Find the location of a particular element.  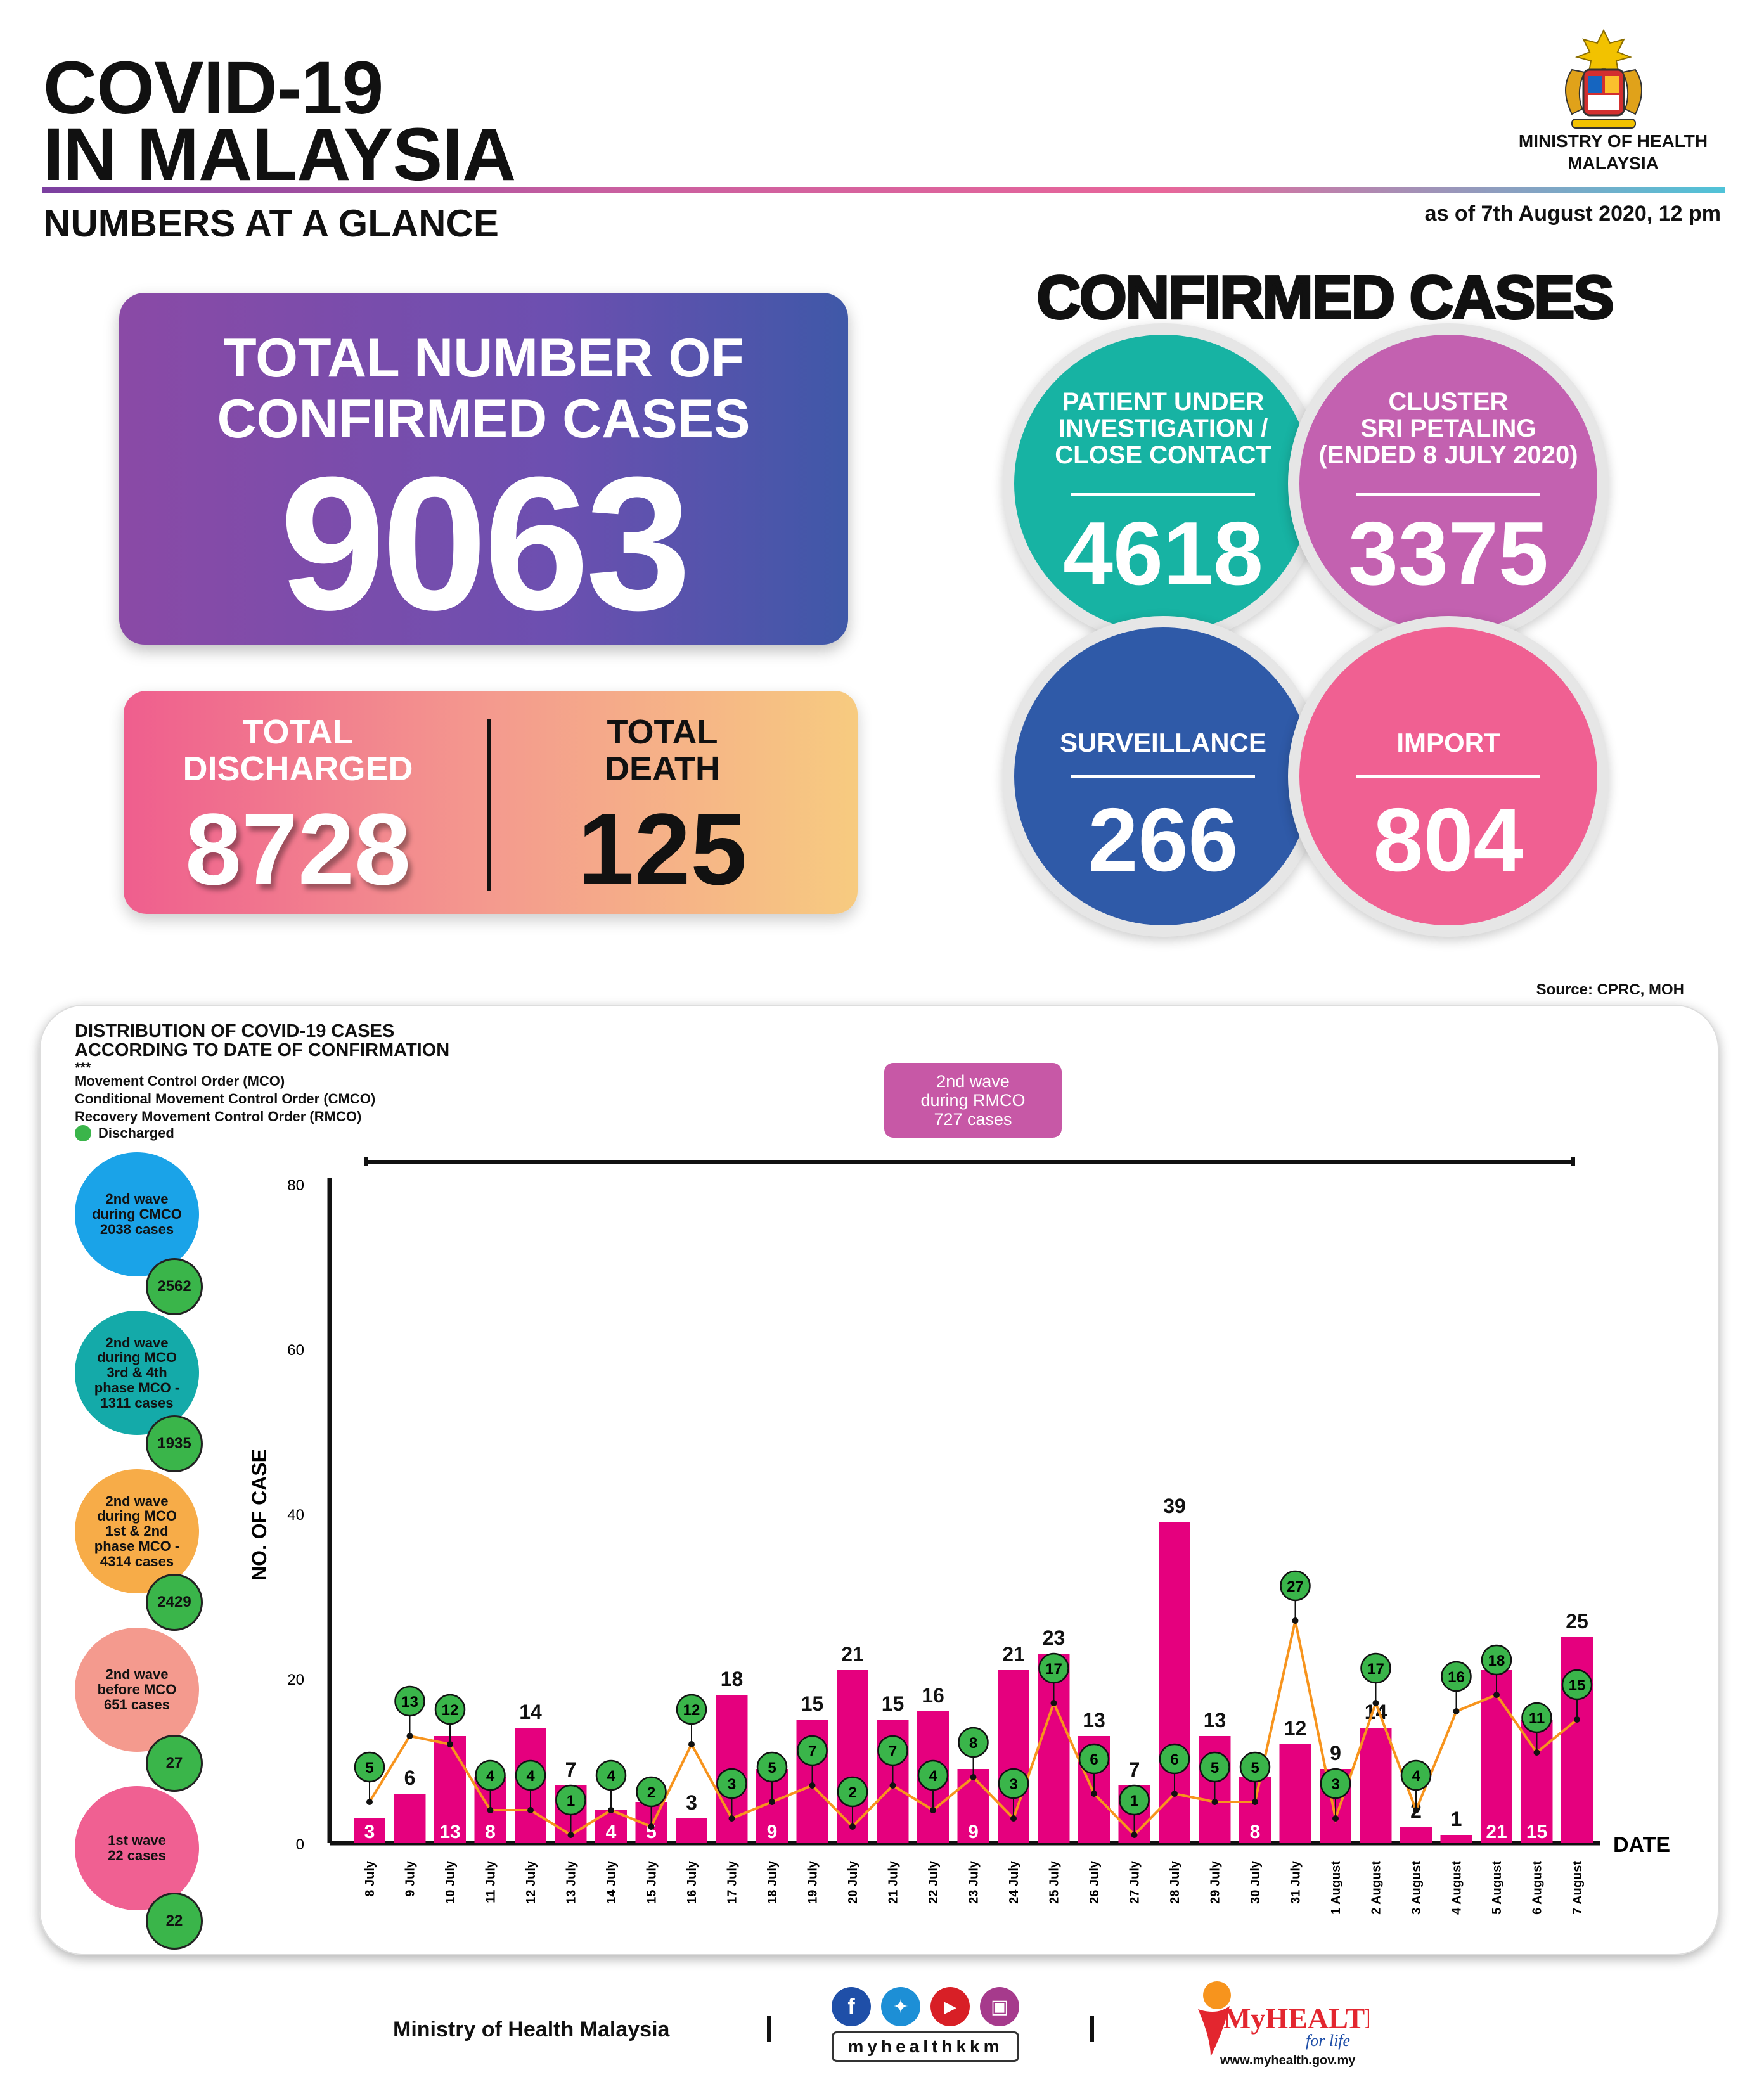

surveillance-circle: SURVEILLANCE 266 is located at coordinates (1163, 776).